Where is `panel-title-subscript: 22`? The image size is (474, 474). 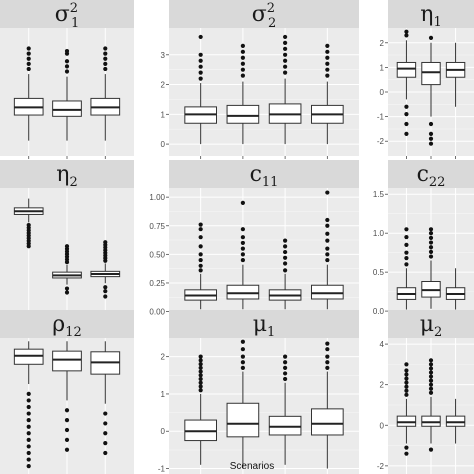 panel-title-subscript: 22 is located at coordinates (437, 182).